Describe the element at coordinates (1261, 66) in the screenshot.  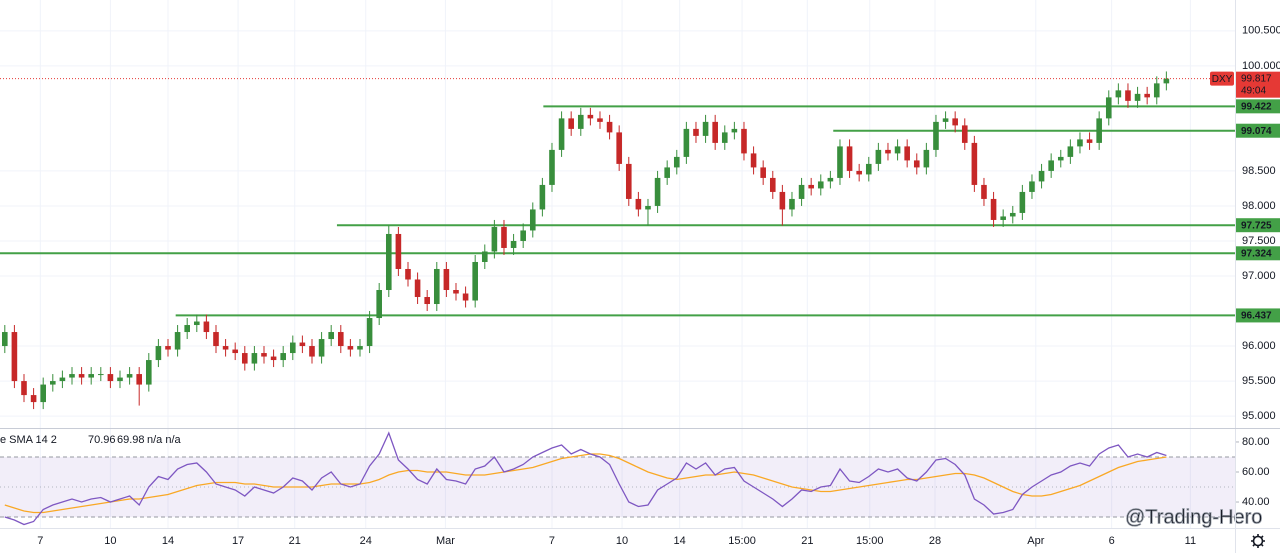
I see `y-tick-label: 100.000` at that location.